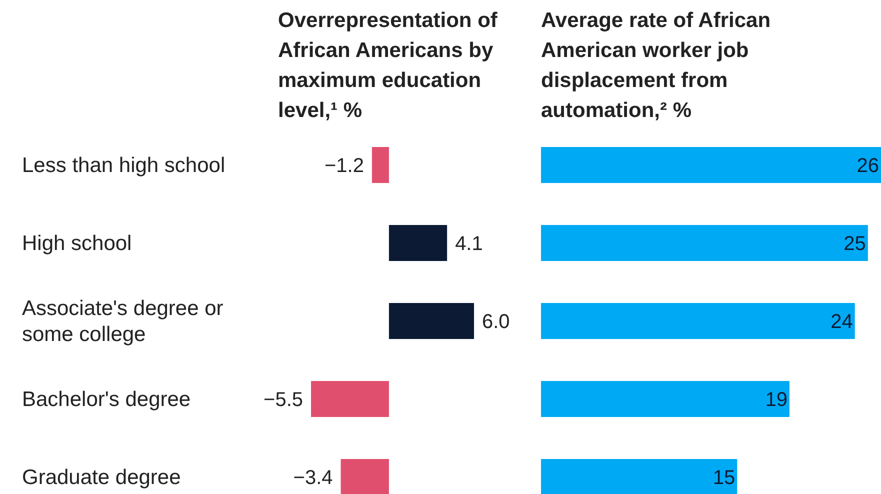 The width and height of the screenshot is (881, 494). I want to click on chart-title: Overrepresentation of African Americans by maximum education level,¹ %, so click(388, 66).